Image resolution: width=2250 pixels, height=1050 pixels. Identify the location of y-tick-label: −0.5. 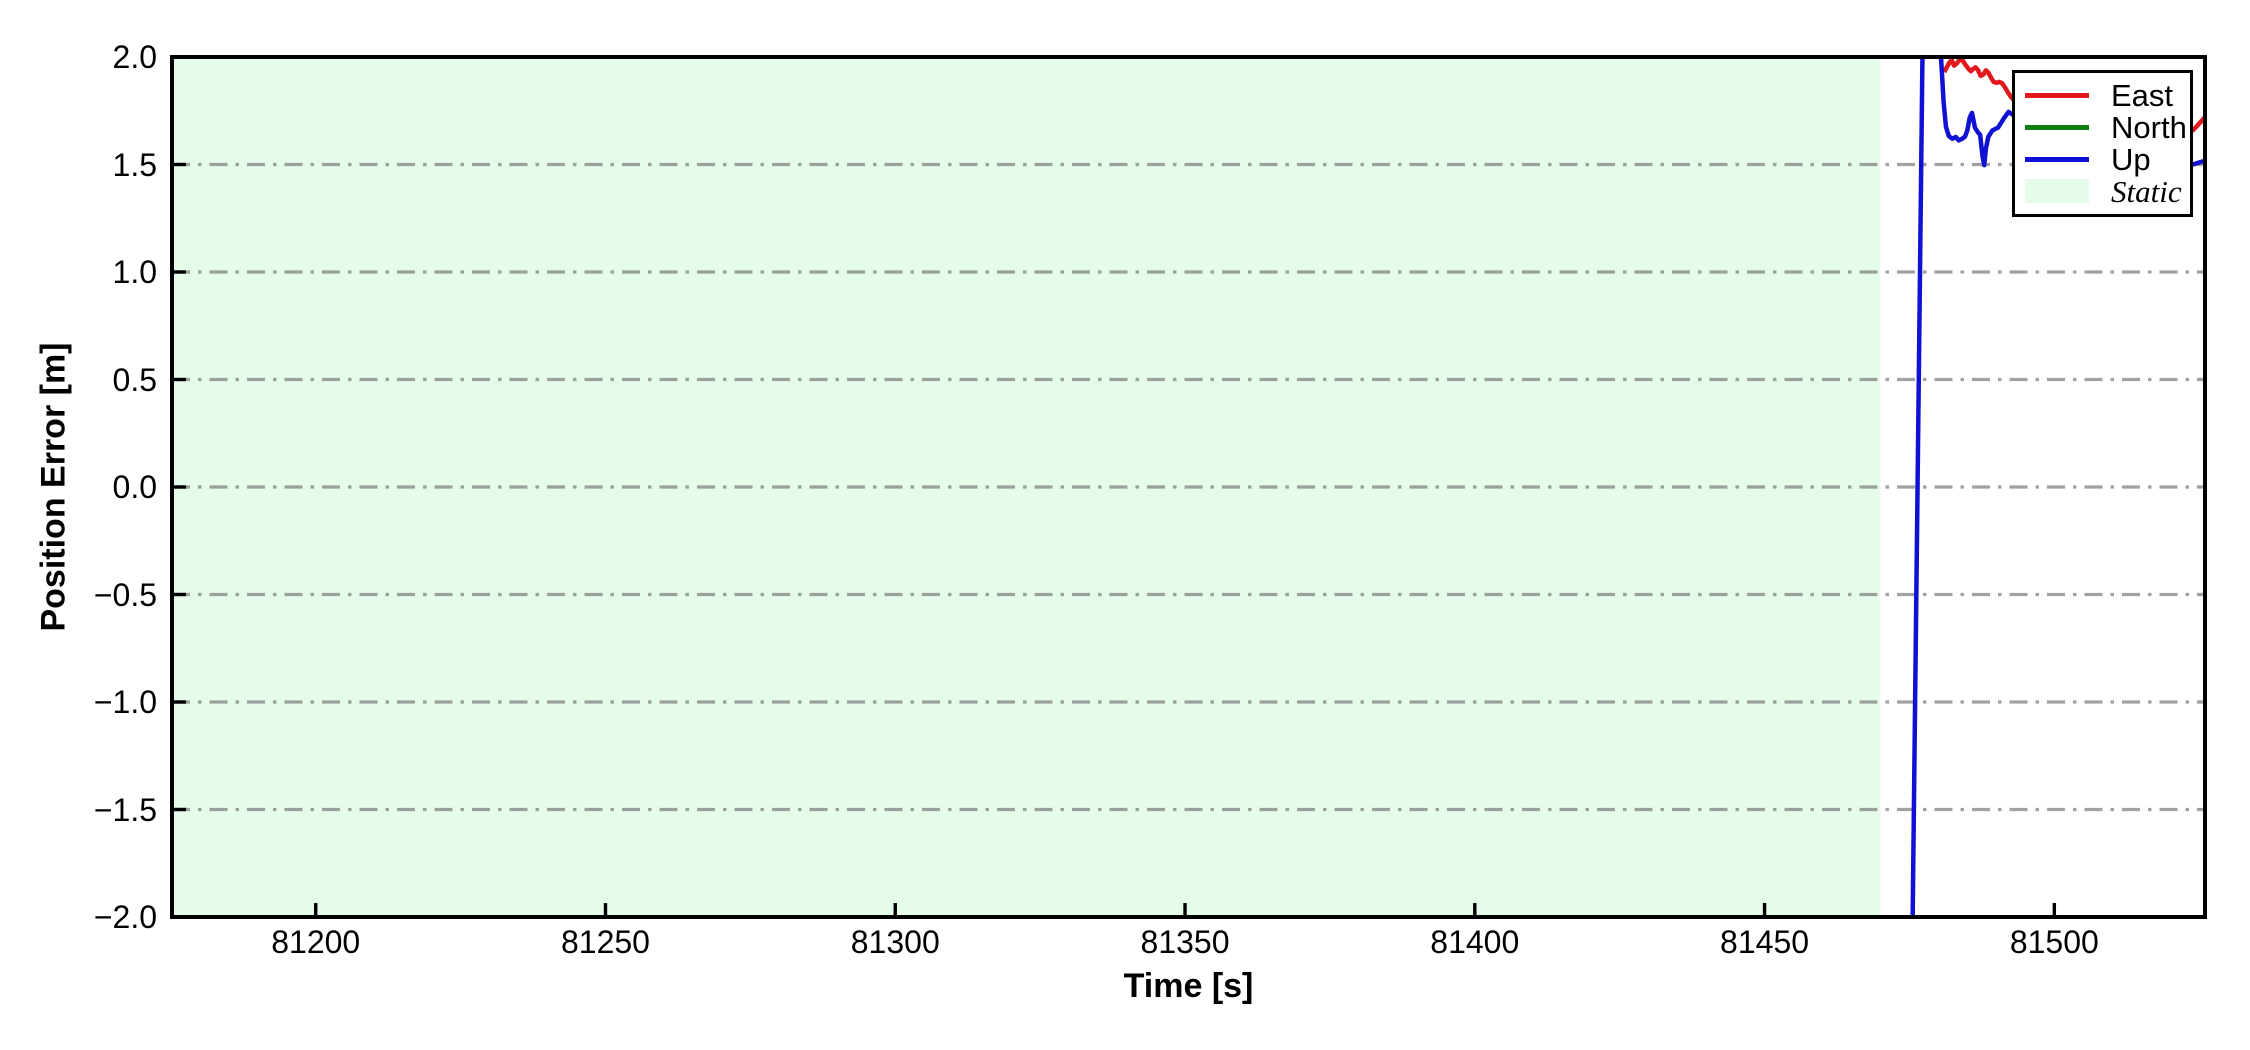
(125, 594).